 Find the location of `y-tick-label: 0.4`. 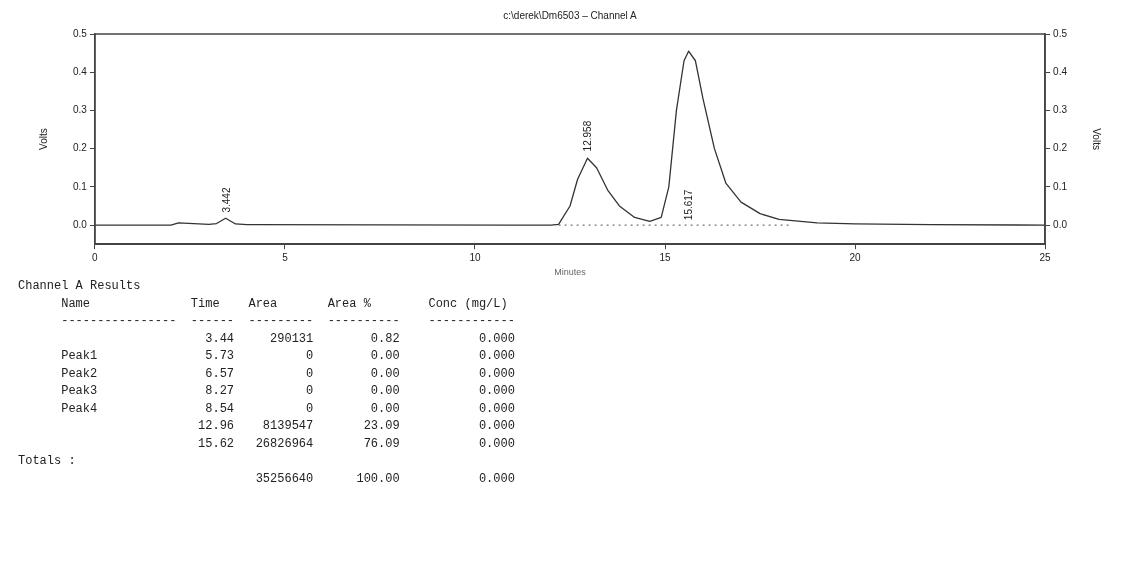

y-tick-label: 0.4 is located at coordinates (80, 71).